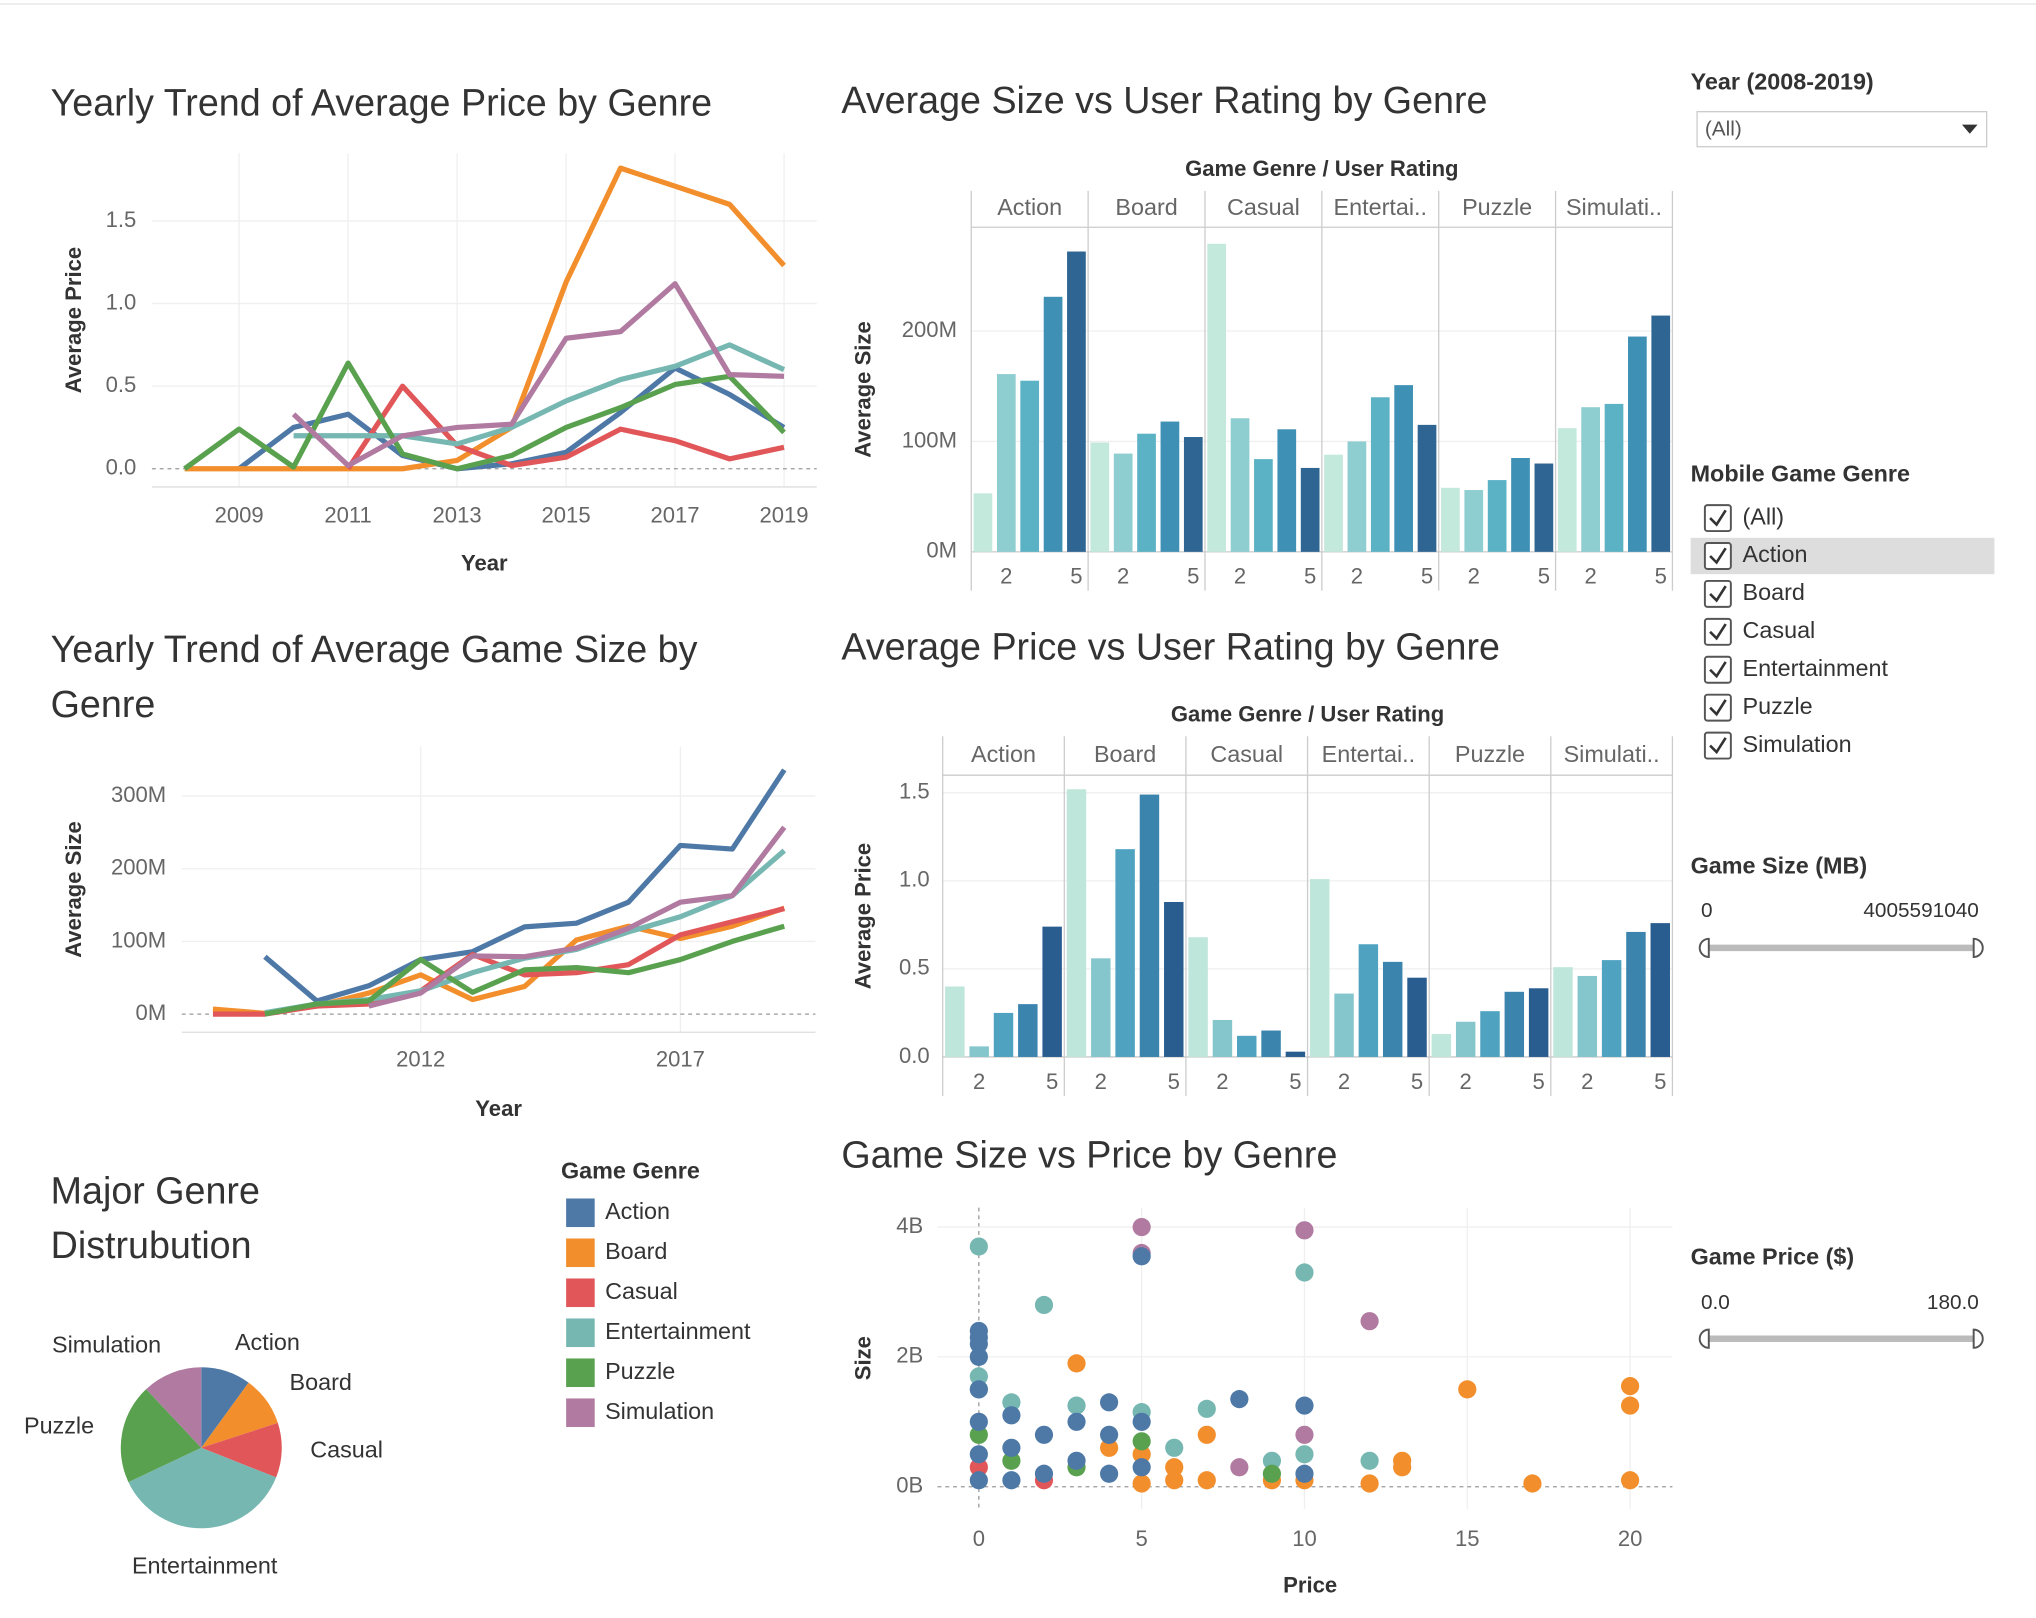  I want to click on filter-title: Game Size (MB), so click(1779, 866).